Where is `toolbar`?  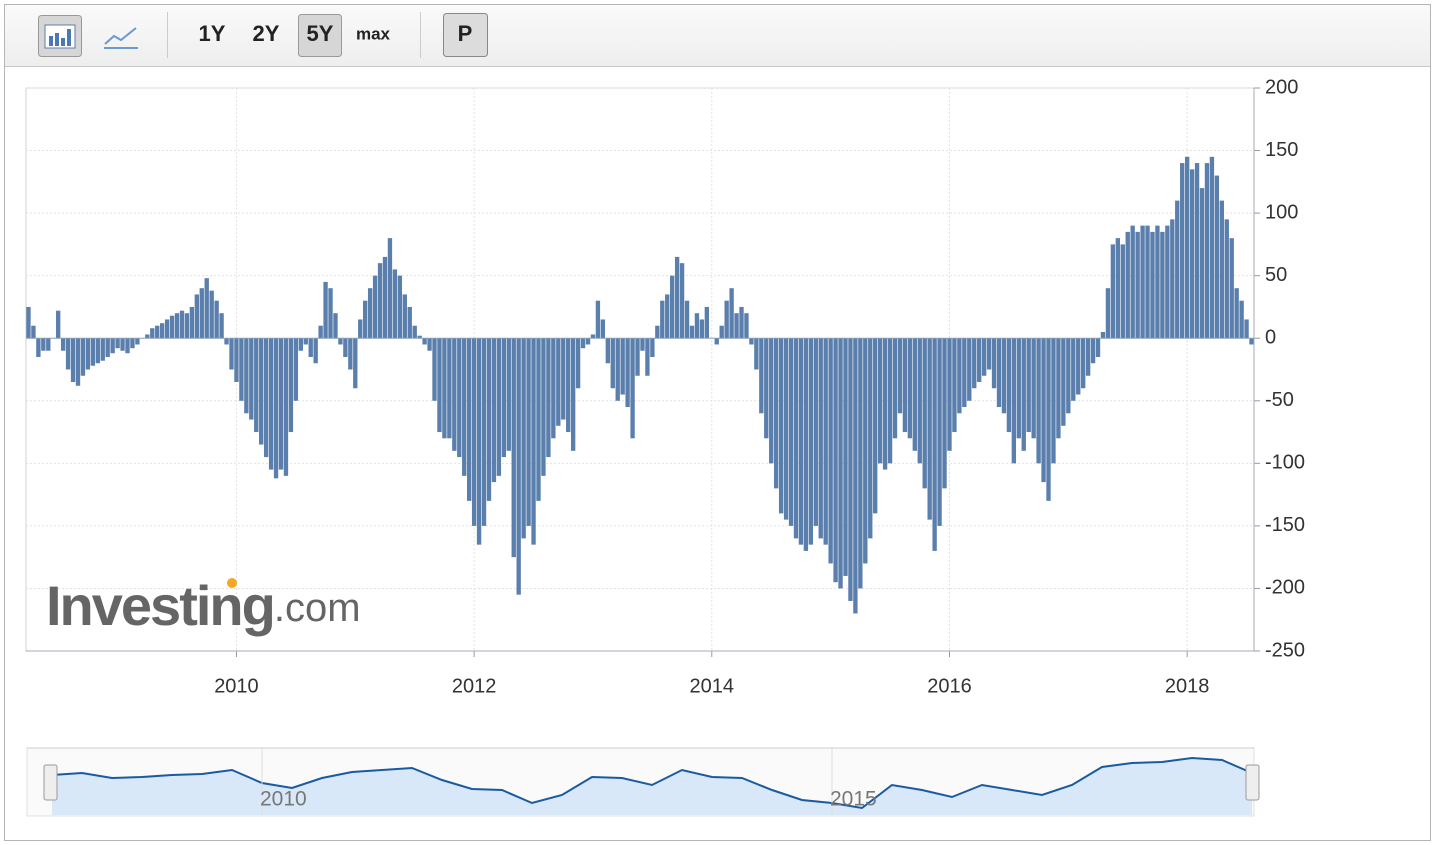
toolbar is located at coordinates (717, 35).